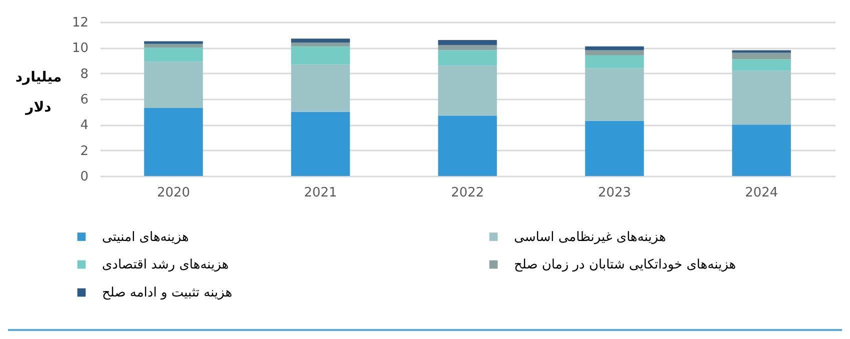  I want to click on y-tick-label: 10, so click(80, 48).